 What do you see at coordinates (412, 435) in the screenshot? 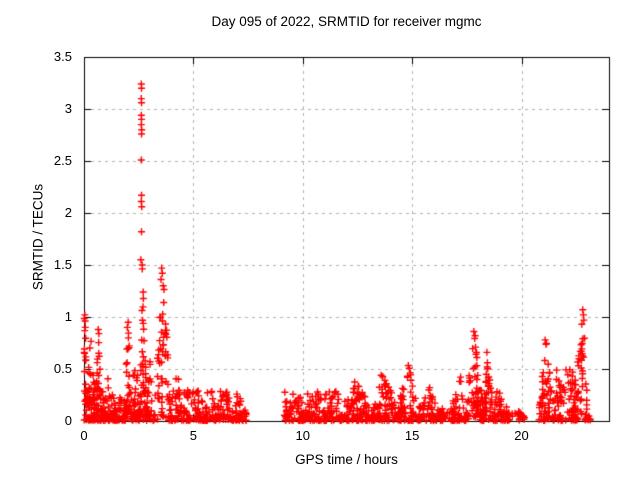
I see `x-tick-label: 15` at bounding box center [412, 435].